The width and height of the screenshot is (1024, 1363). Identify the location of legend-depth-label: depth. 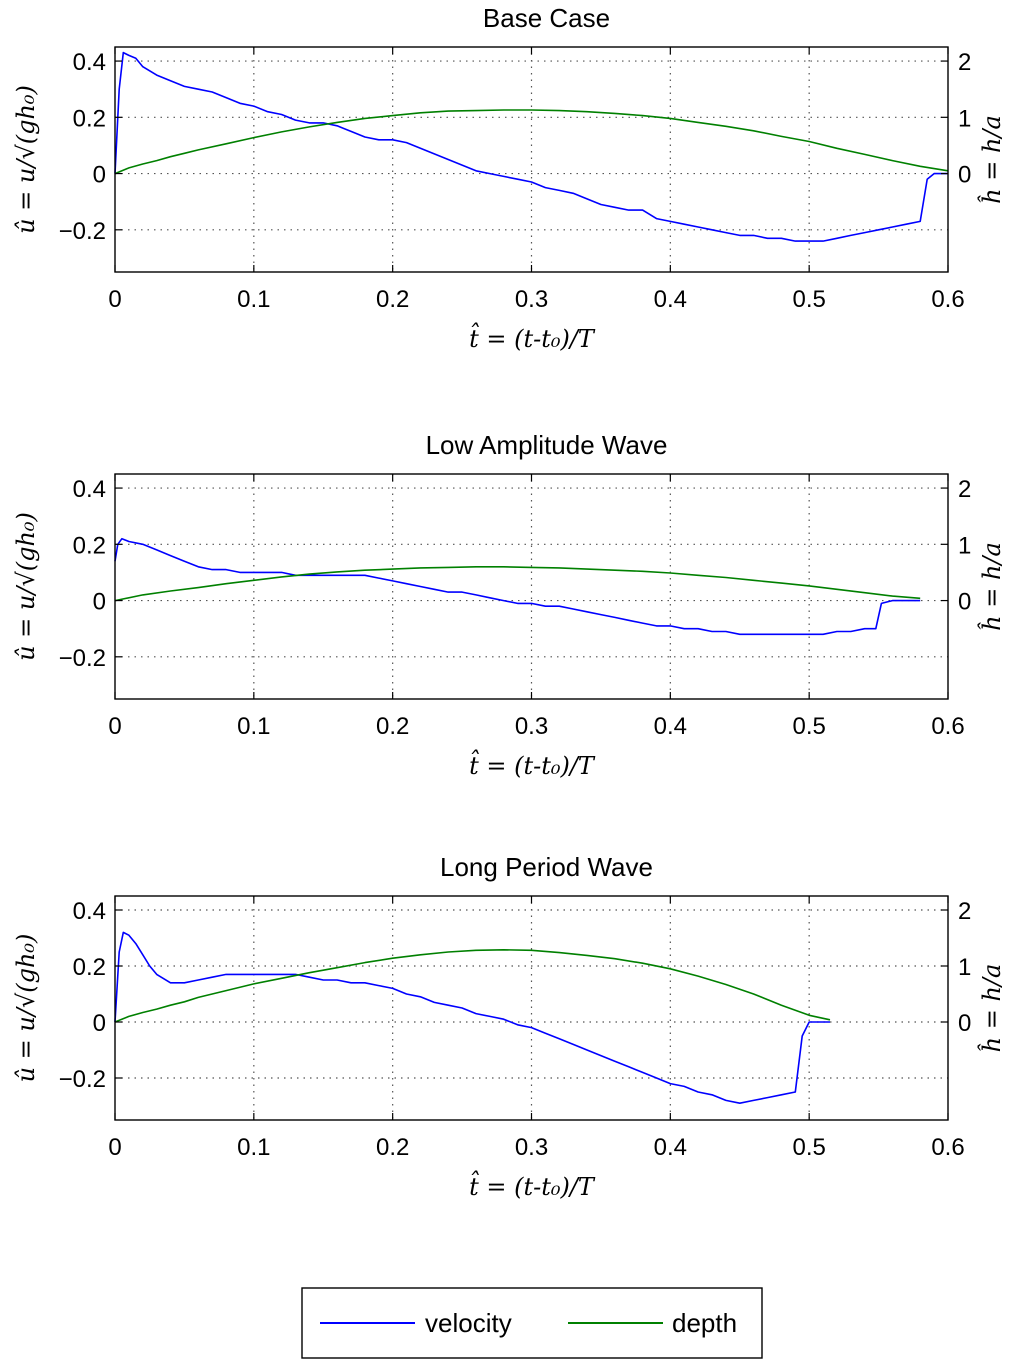
(704, 1323).